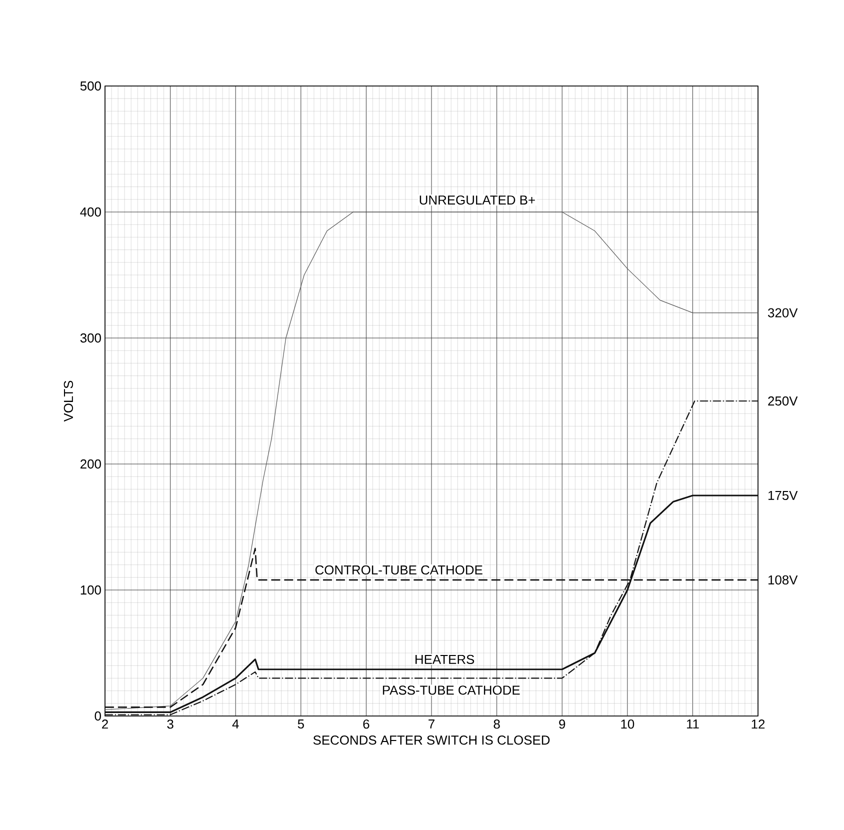  I want to click on x-tick-label: 4, so click(235, 724).